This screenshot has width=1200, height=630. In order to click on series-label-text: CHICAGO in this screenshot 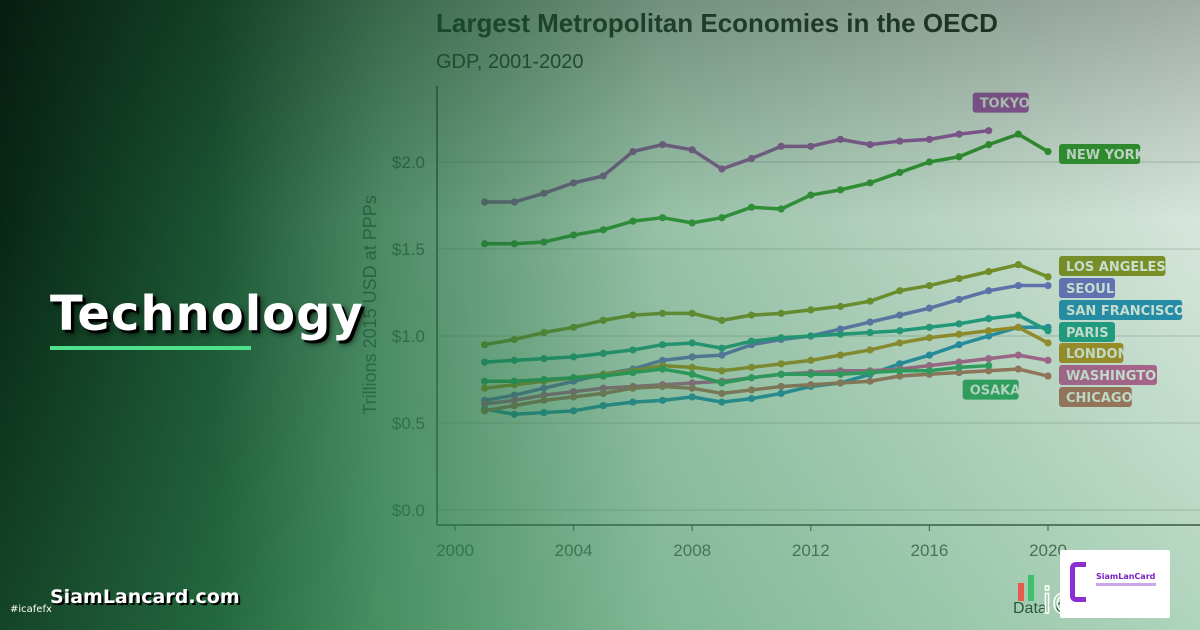, I will do `click(1099, 398)`.